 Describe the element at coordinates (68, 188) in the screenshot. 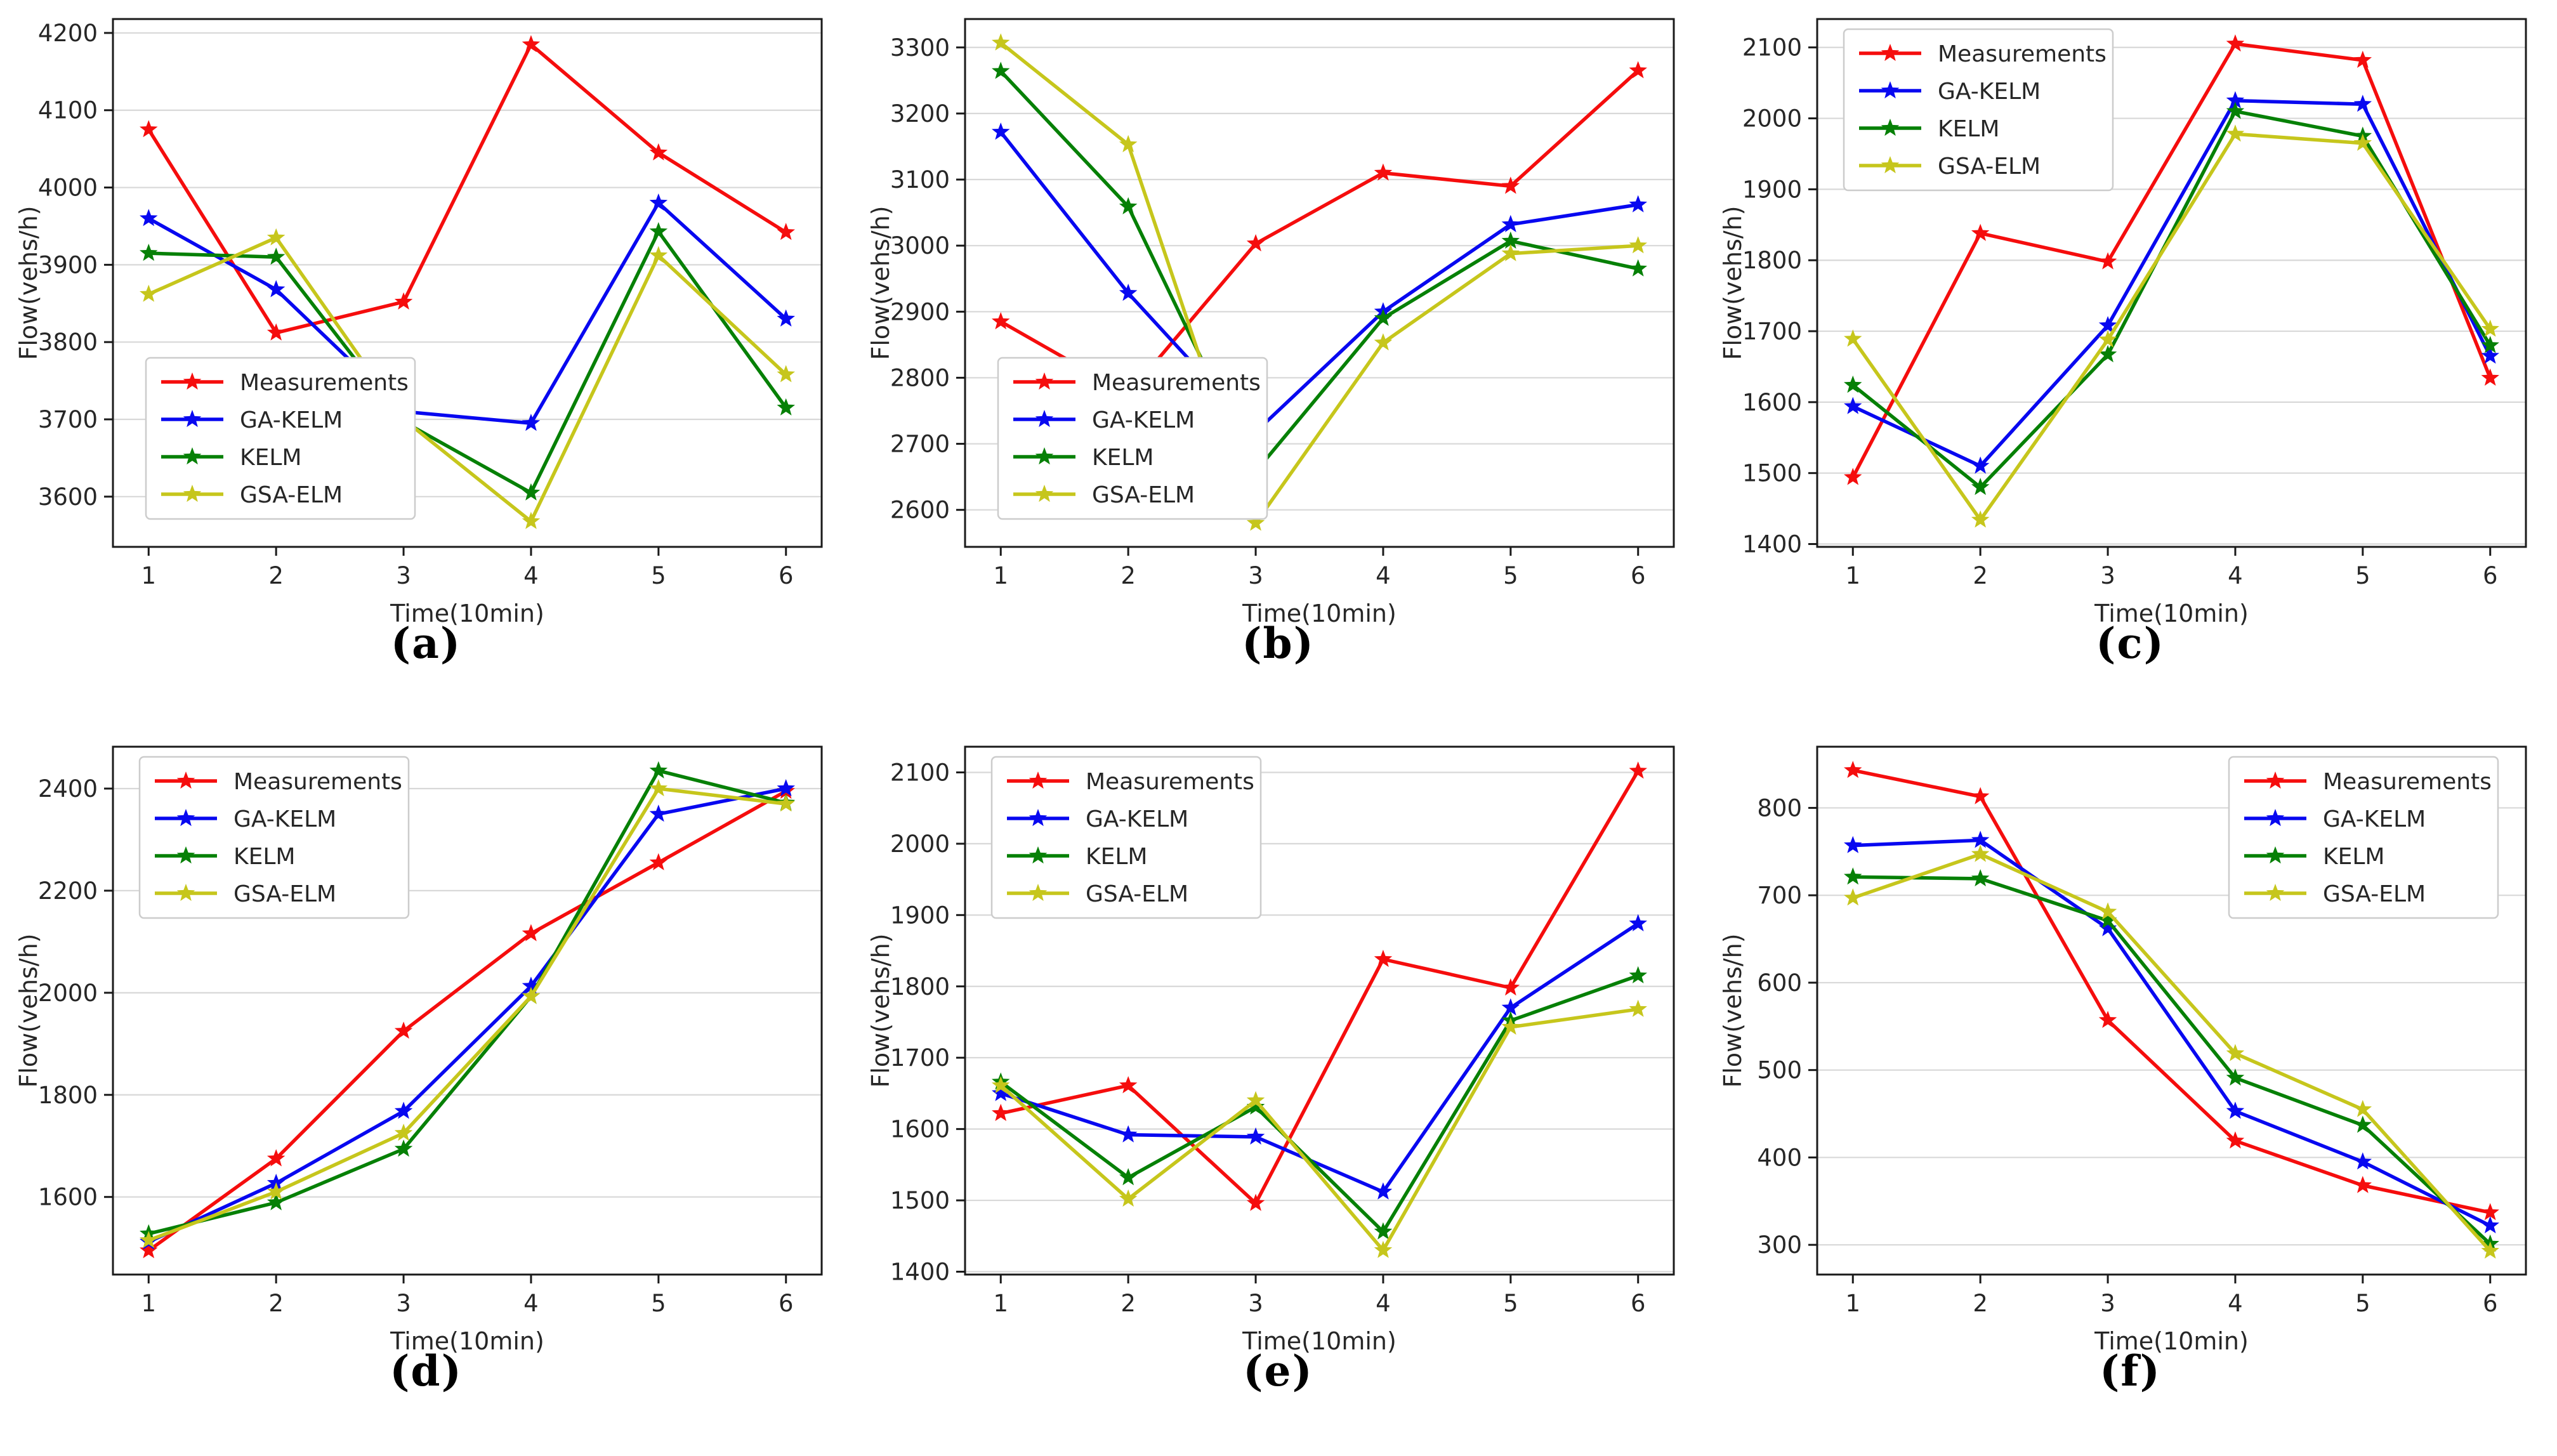

I see `svg-text: 4000` at that location.